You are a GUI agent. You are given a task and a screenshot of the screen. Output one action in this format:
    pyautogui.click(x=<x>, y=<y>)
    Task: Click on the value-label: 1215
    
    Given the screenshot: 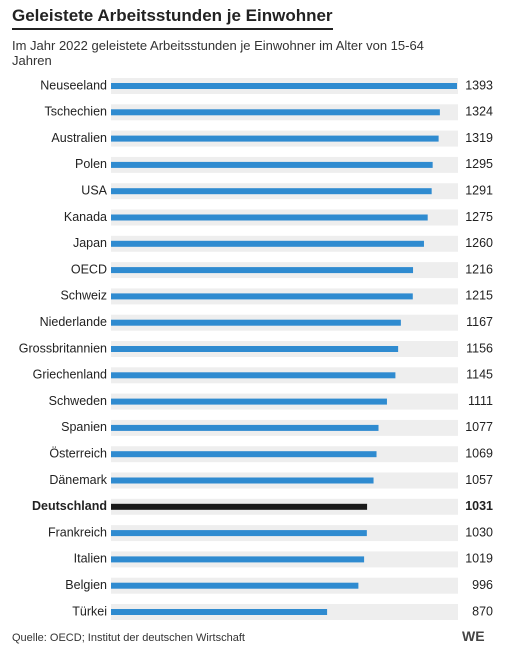 What is the action you would take?
    pyautogui.click(x=479, y=296)
    